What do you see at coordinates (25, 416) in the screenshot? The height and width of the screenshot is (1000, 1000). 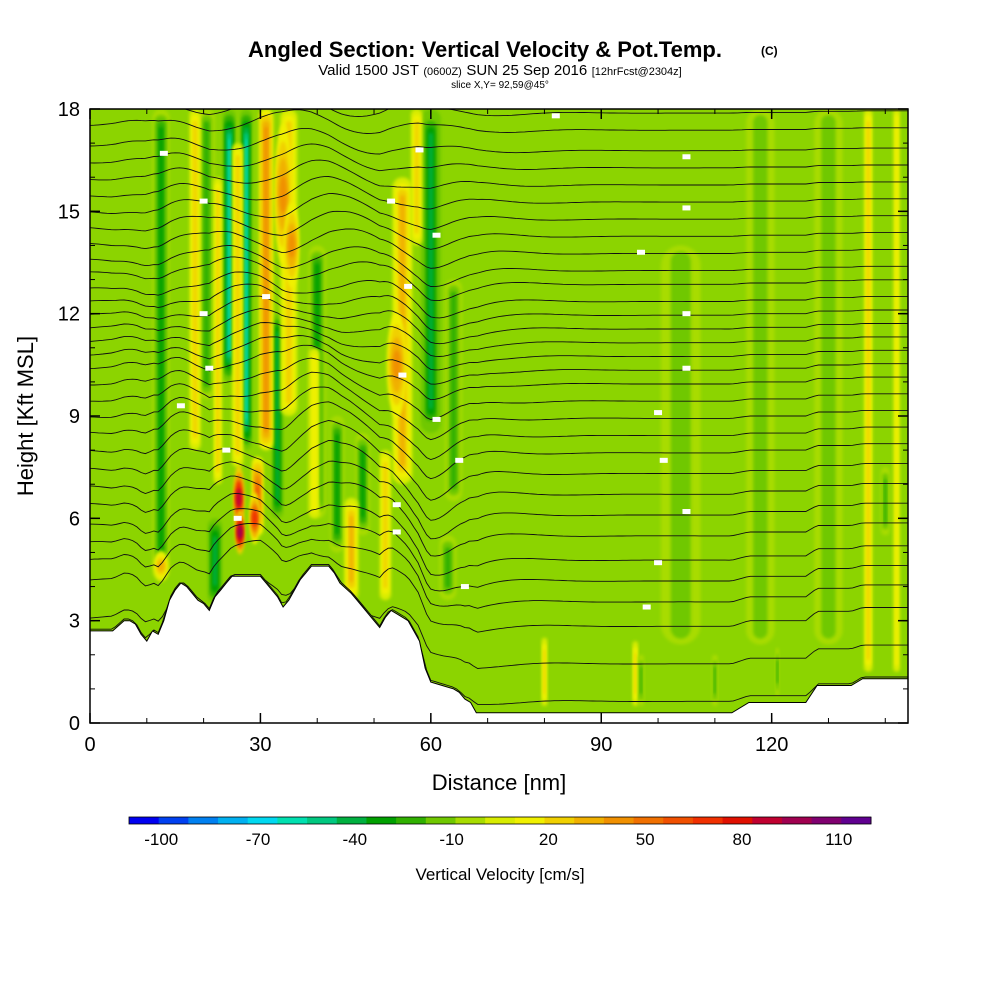 I see `y-axis-label: Height [Kft MSL]` at bounding box center [25, 416].